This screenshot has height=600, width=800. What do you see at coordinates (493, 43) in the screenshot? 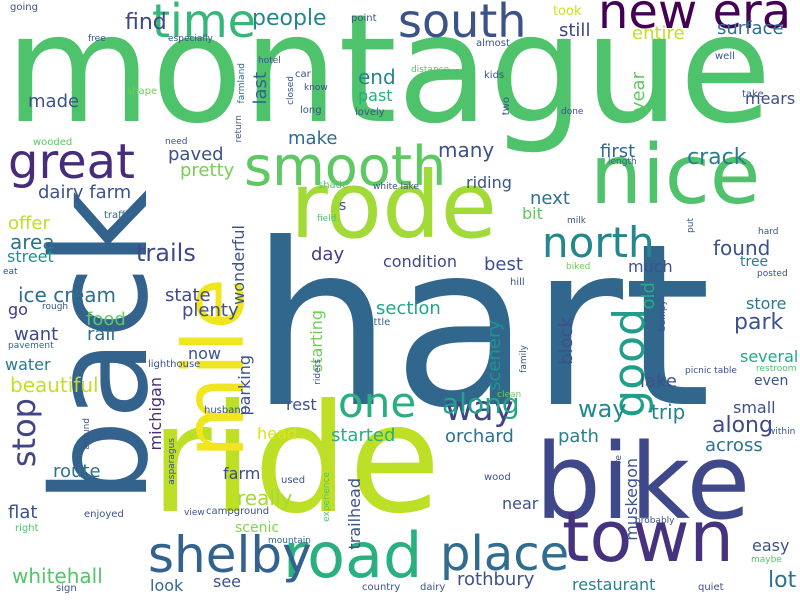
I see `cloud-word: almost` at bounding box center [493, 43].